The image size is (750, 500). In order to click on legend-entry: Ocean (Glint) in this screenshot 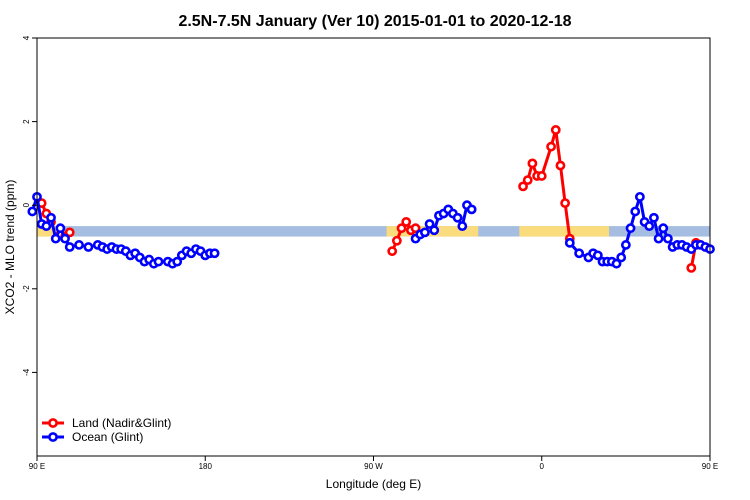, I will do `click(107, 437)`.